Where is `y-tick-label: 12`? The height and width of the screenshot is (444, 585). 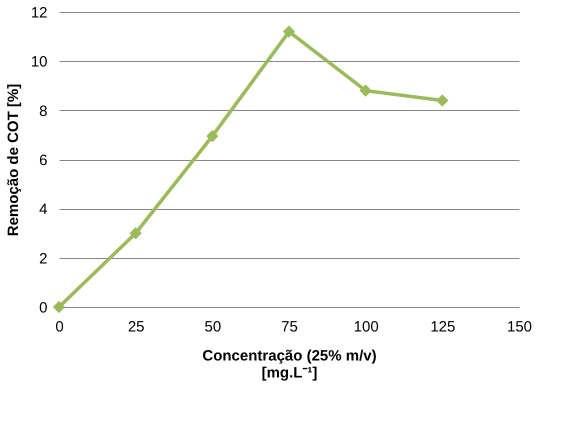
y-tick-label: 12 is located at coordinates (39, 13).